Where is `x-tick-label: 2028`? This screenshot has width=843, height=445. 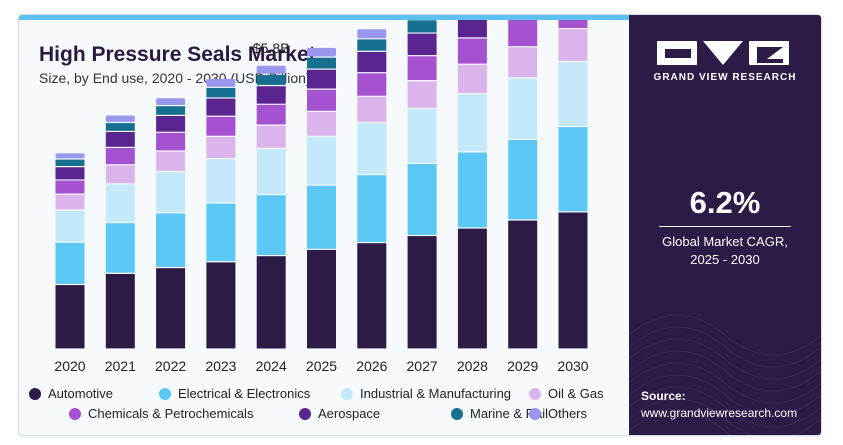 x-tick-label: 2028 is located at coordinates (472, 366).